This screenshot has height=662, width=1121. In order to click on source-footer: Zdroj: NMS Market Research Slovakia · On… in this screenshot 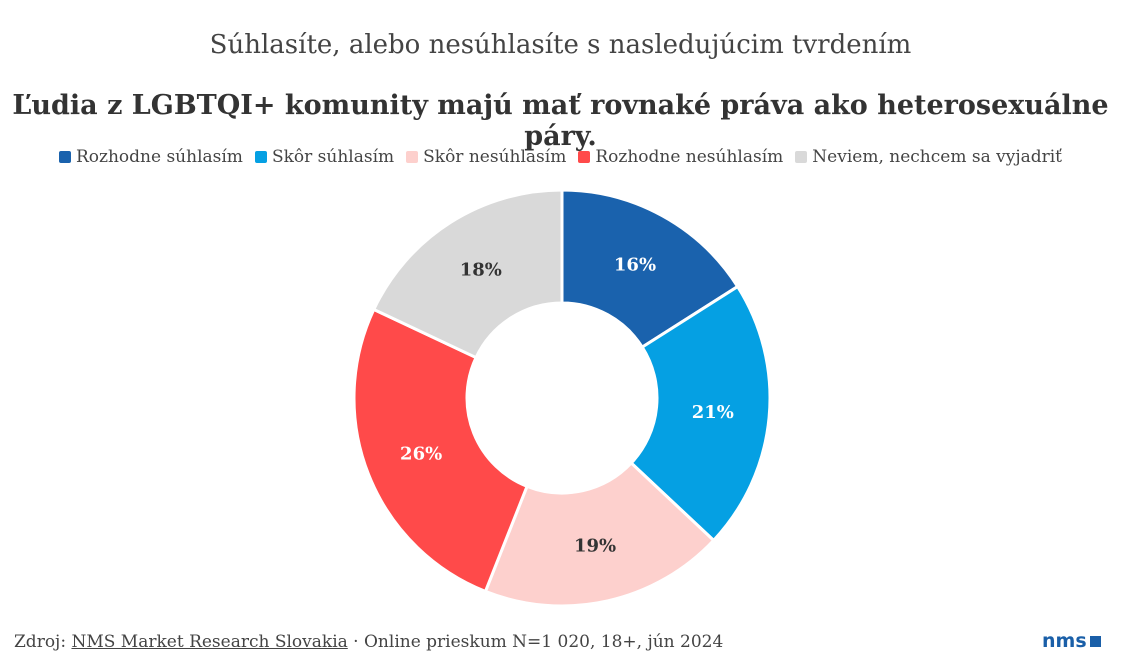, I will do `click(368, 642)`.